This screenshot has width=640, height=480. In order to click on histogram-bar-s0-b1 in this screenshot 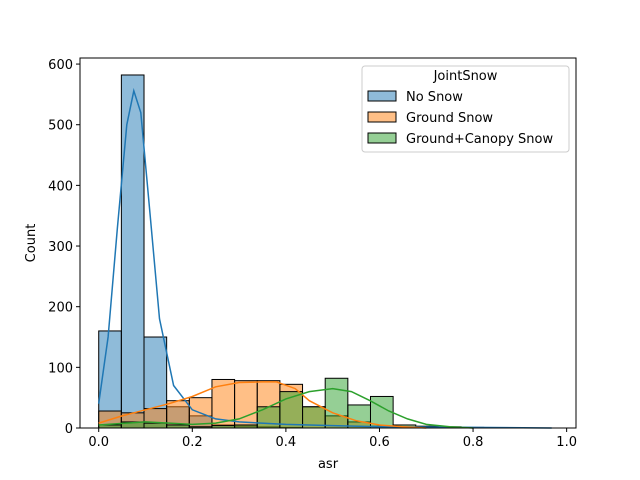, I will do `click(132, 251)`.